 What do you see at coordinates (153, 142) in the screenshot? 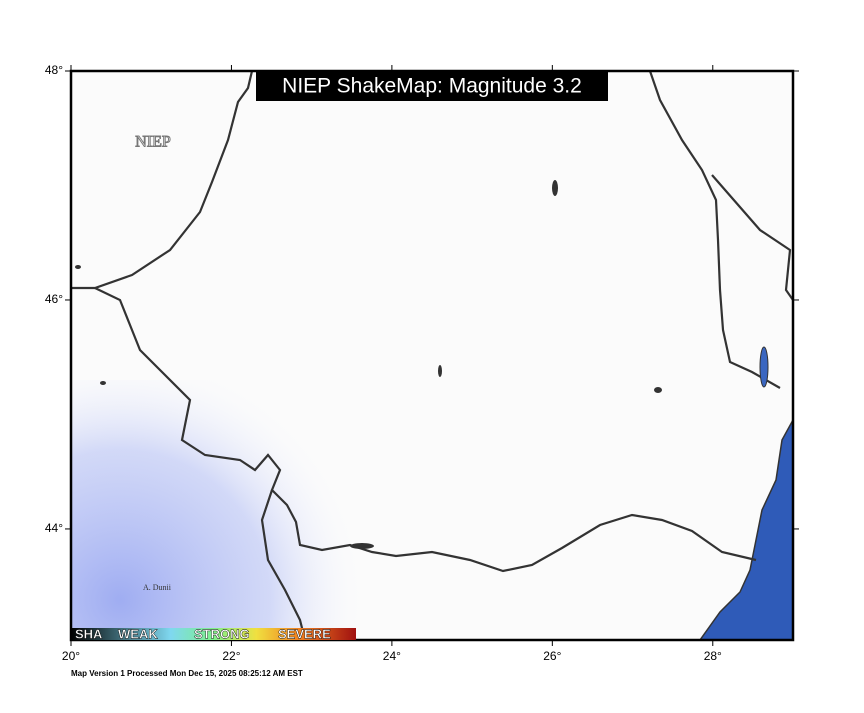
I see `agency-label: NIEP` at bounding box center [153, 142].